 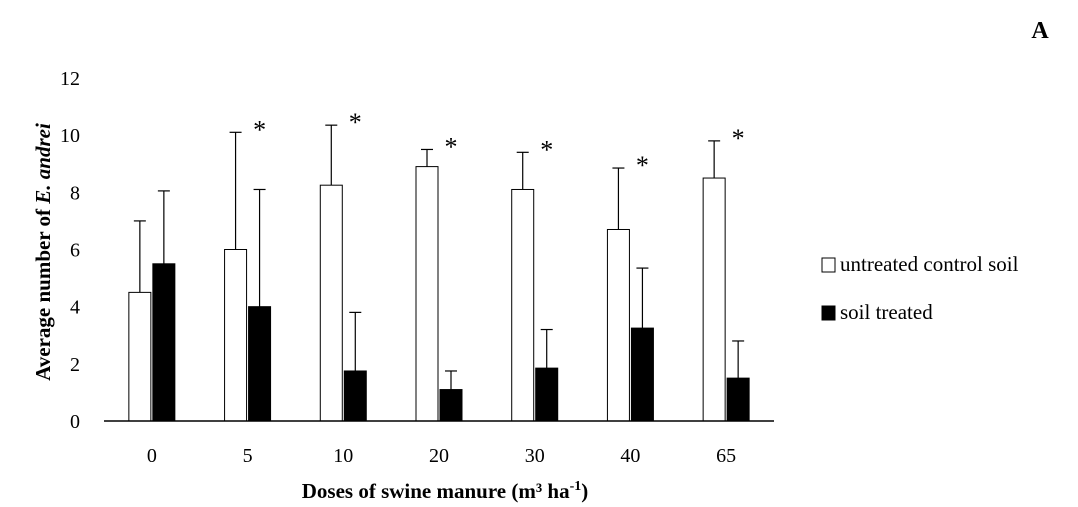 I want to click on y-tick-label: 2, so click(x=75, y=365).